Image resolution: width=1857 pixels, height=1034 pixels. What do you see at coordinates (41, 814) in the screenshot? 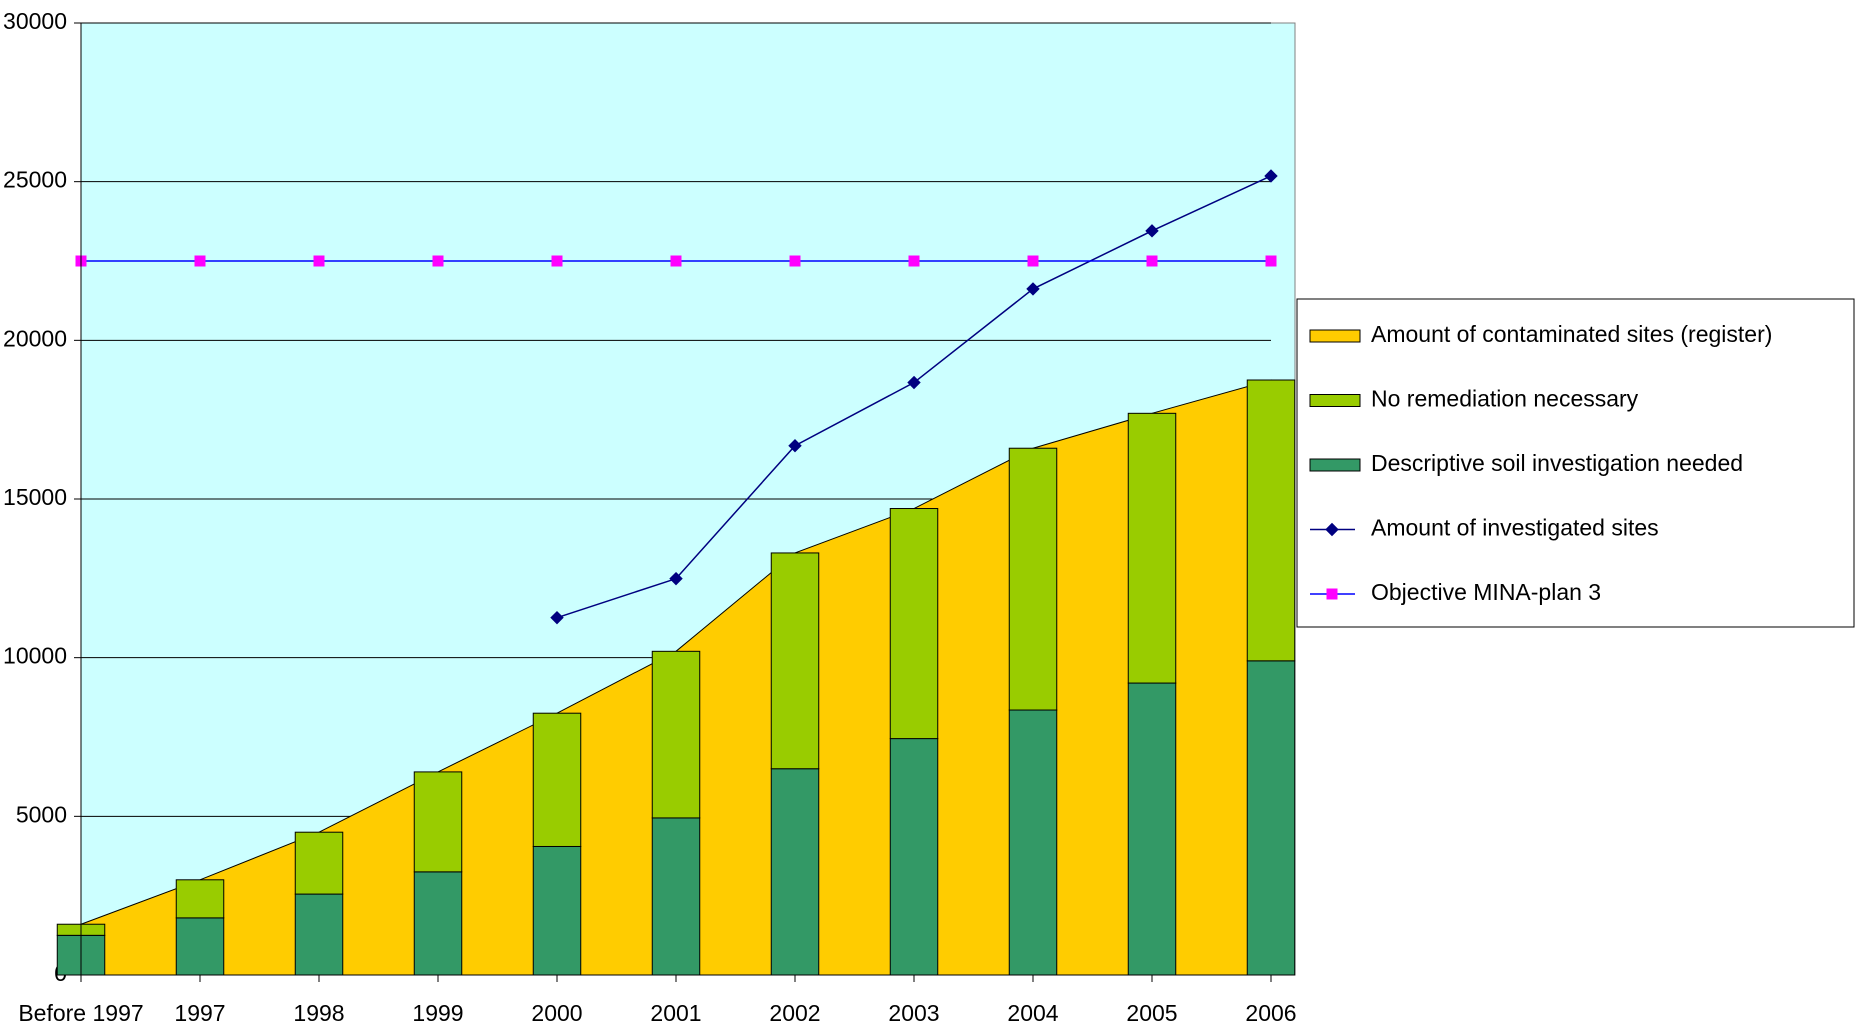
I see `y-tick-label: 5000` at bounding box center [41, 814].